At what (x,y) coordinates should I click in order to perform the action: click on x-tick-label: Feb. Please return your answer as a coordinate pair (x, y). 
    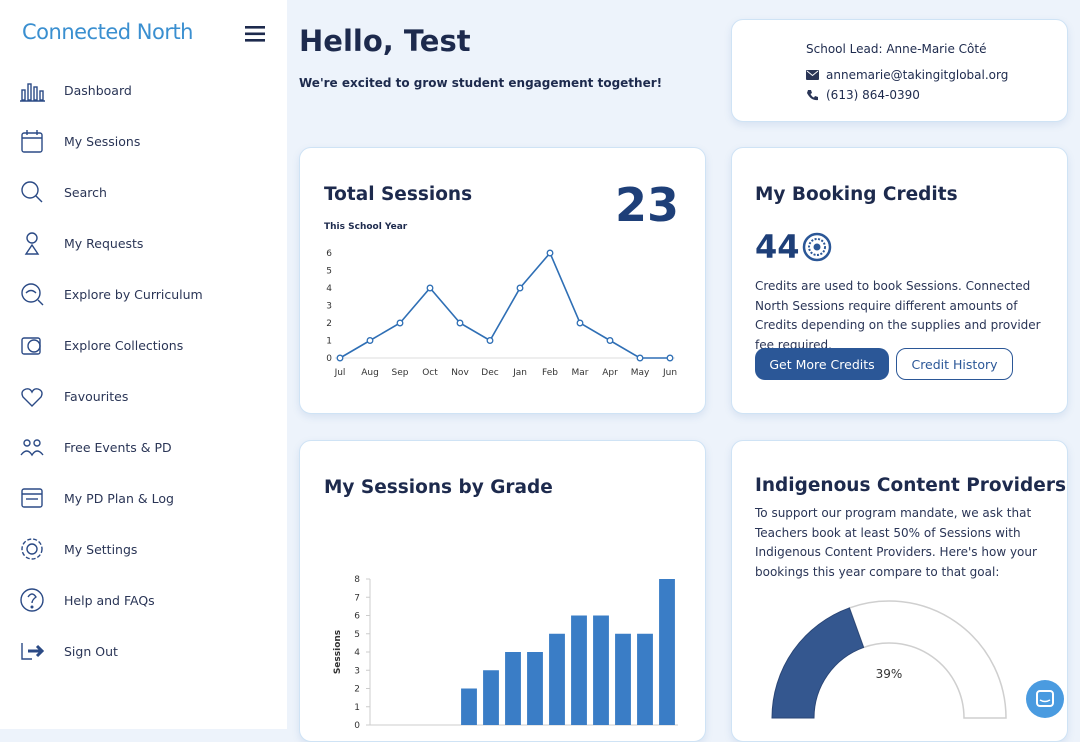
    Looking at the image, I should click on (550, 373).